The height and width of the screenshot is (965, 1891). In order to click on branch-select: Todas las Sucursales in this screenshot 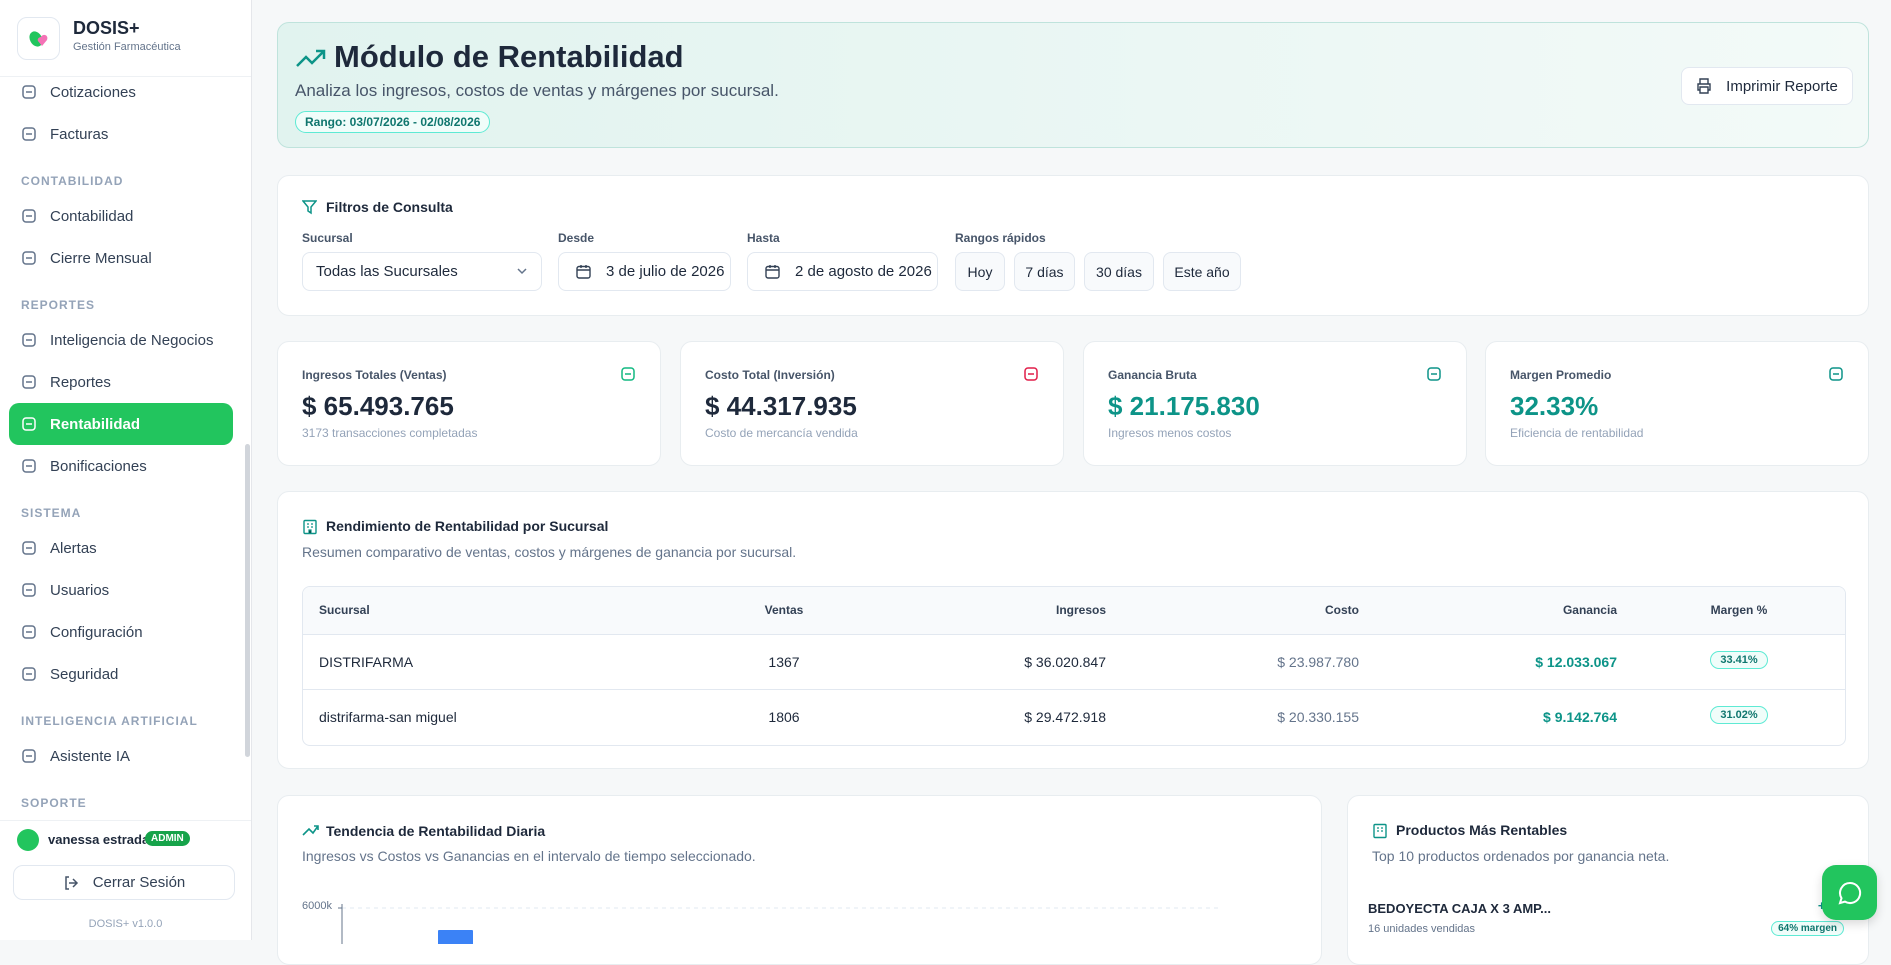, I will do `click(422, 271)`.